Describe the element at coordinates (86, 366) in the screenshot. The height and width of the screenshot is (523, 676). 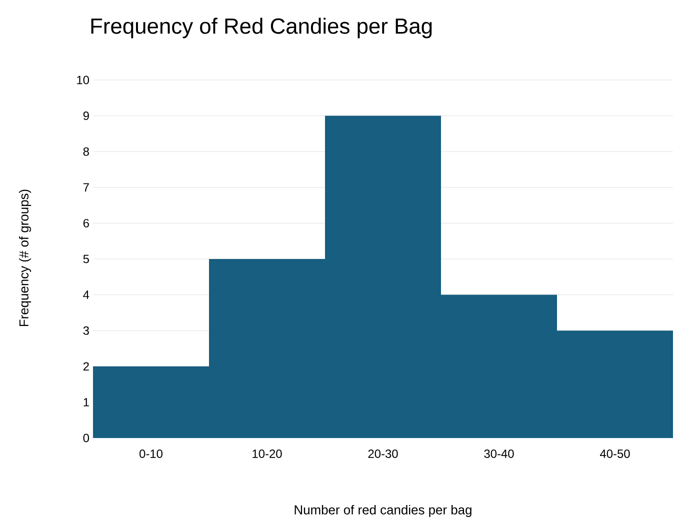
I see `y-tick-label: 2` at that location.